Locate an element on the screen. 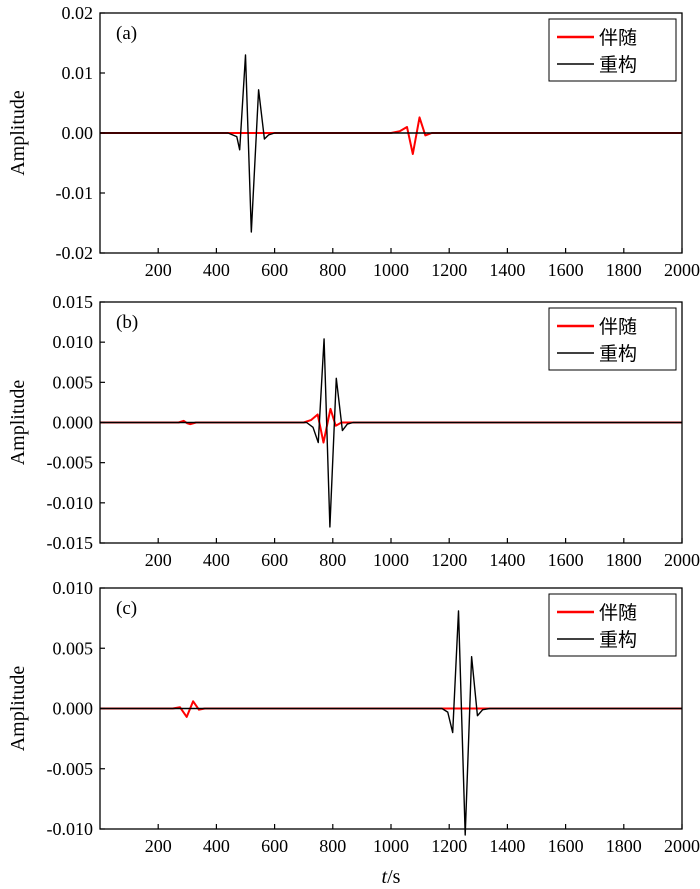 The height and width of the screenshot is (889, 700). y-tick-label: 0.015 is located at coordinates (73, 302).